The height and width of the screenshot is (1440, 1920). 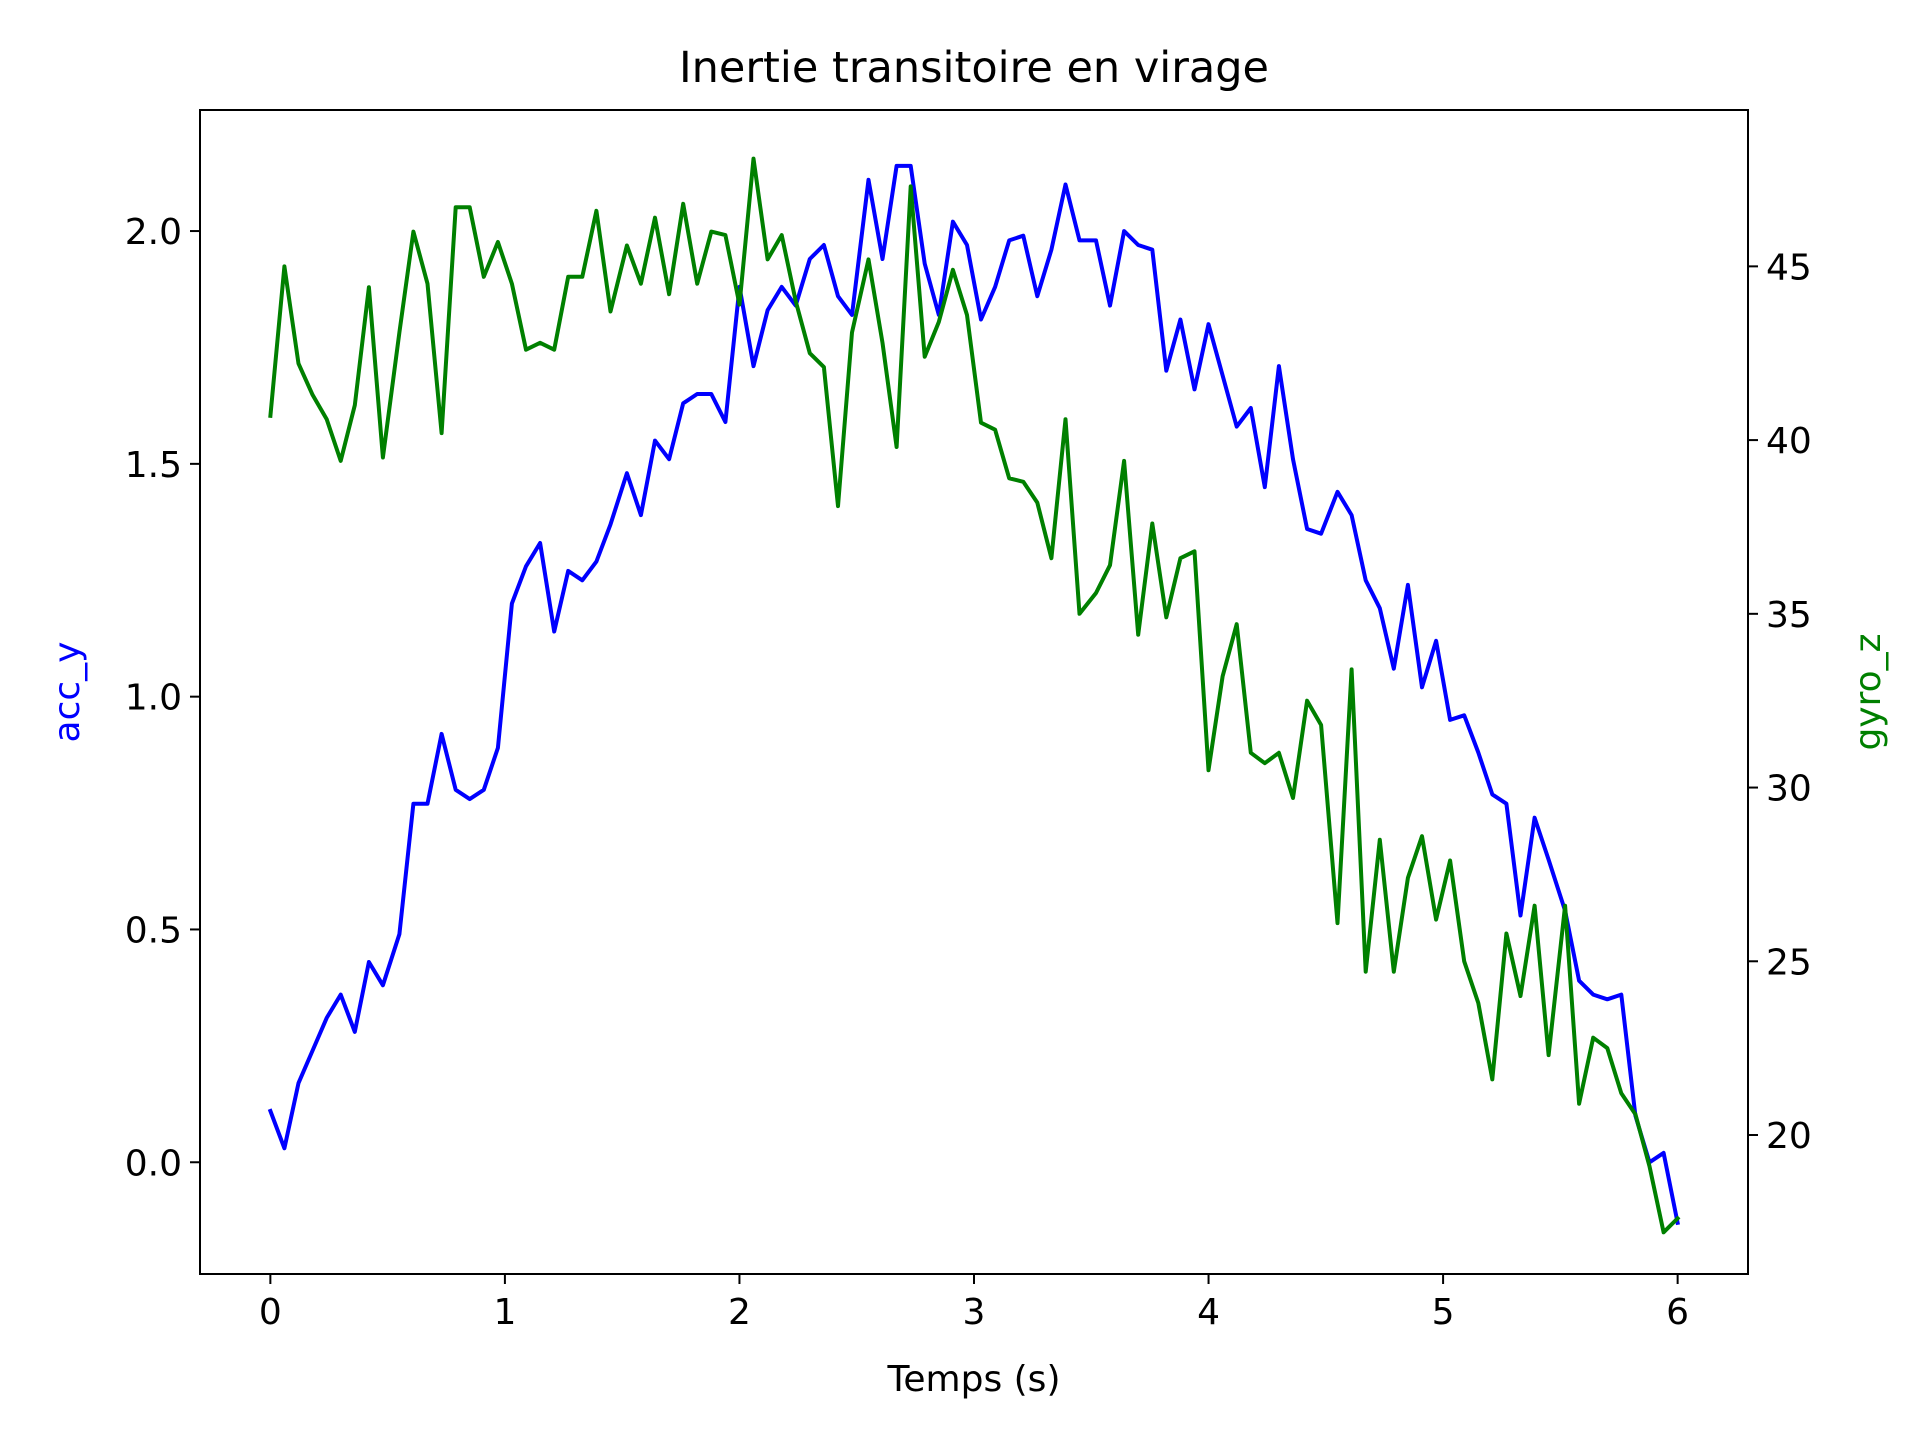 I want to click on x-tick-label: 6, so click(x=1677, y=1312).